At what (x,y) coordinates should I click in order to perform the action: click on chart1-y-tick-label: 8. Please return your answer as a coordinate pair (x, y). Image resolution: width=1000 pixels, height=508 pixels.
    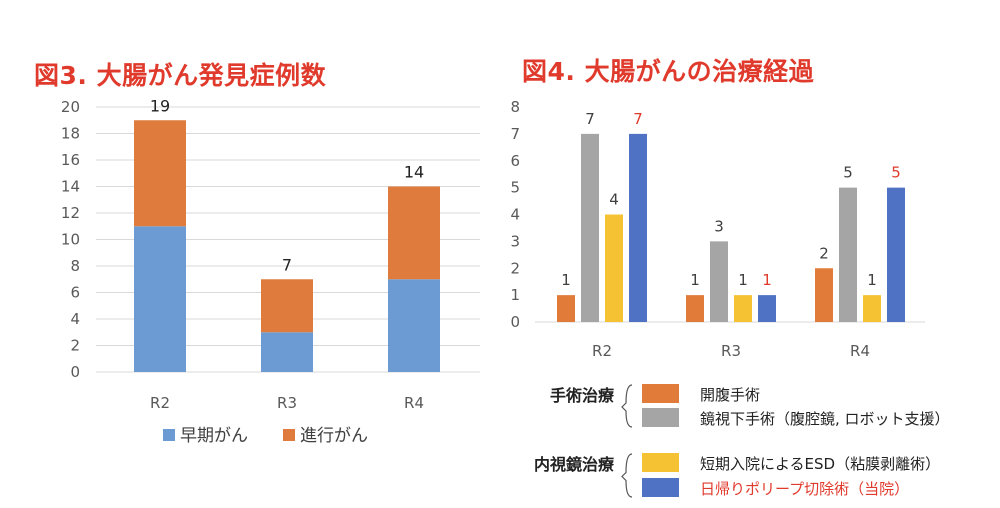
    Looking at the image, I should click on (75, 266).